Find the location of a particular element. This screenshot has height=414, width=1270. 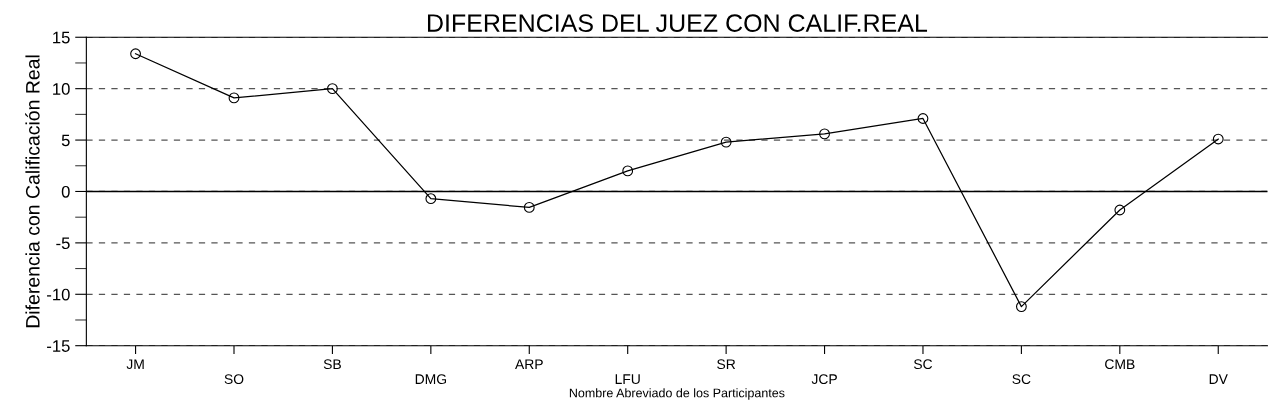

y-tick-label: -10 is located at coordinates (58, 294).